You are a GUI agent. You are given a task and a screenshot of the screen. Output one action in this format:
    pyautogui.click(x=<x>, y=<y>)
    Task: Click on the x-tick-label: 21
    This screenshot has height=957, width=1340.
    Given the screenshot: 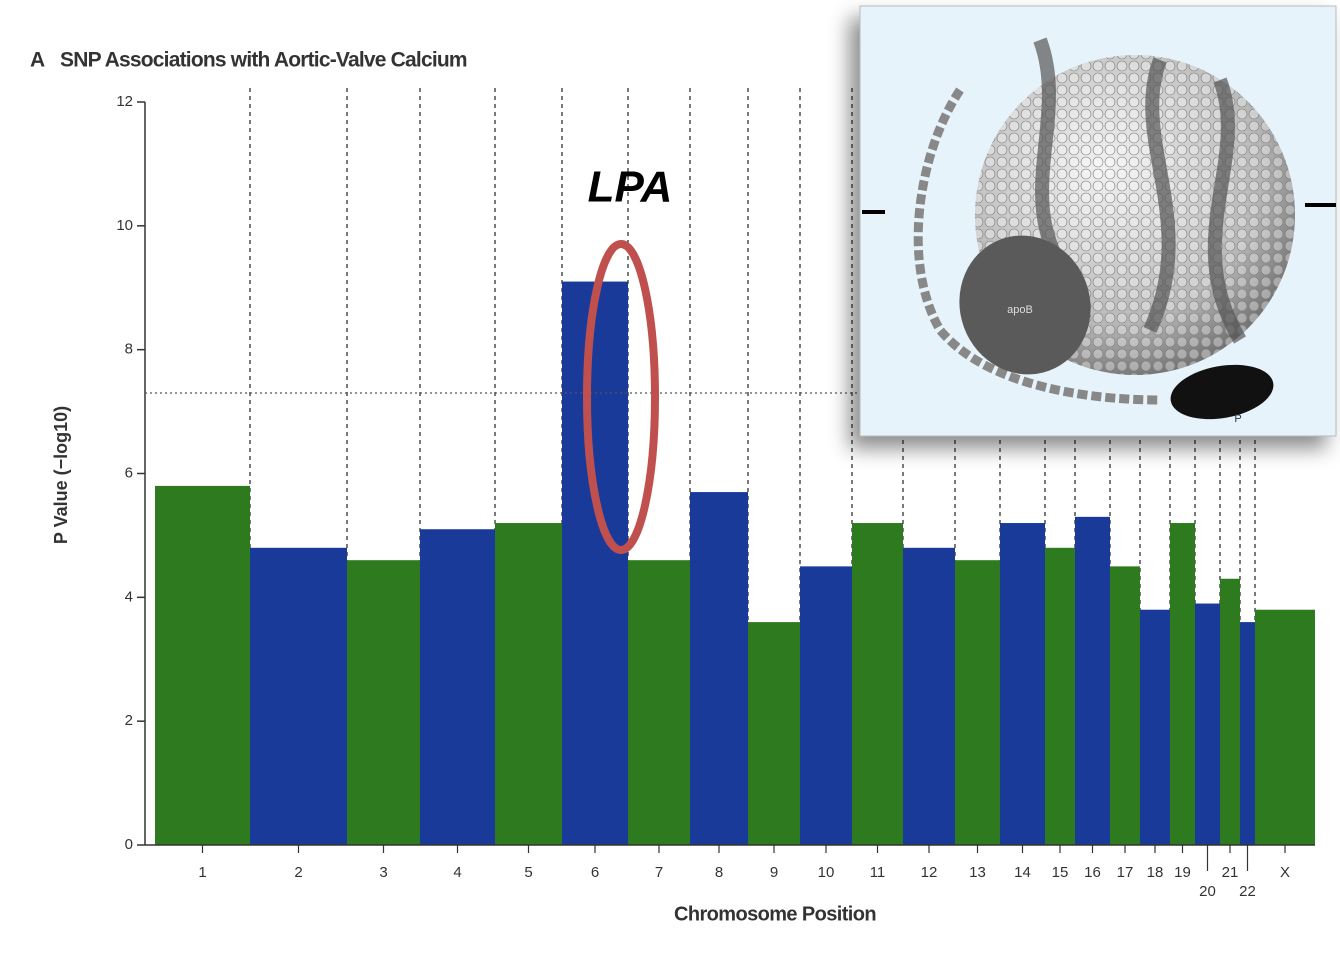 What is the action you would take?
    pyautogui.click(x=1230, y=872)
    